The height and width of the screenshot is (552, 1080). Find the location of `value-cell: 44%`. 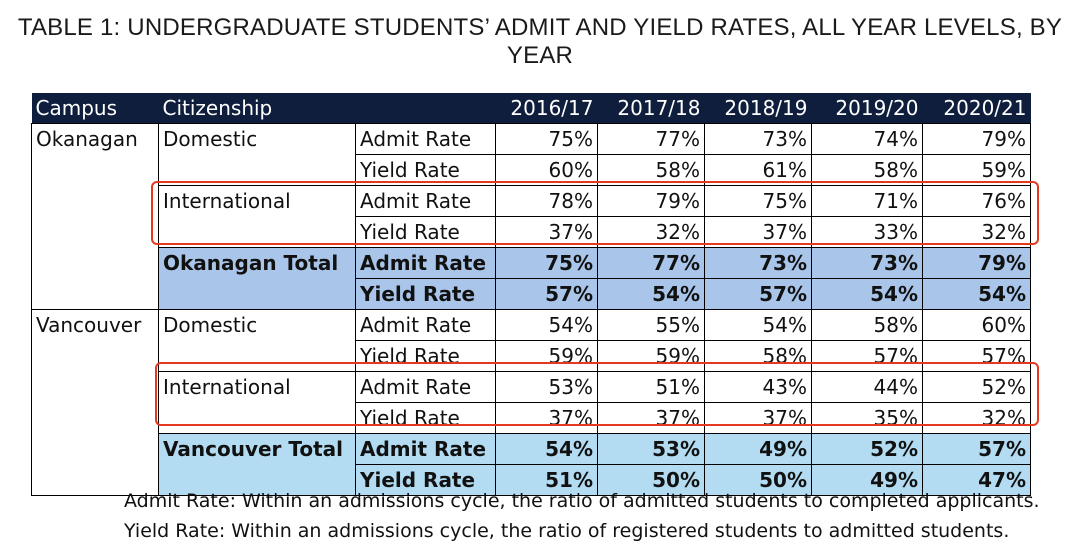

value-cell: 44% is located at coordinates (867, 387).